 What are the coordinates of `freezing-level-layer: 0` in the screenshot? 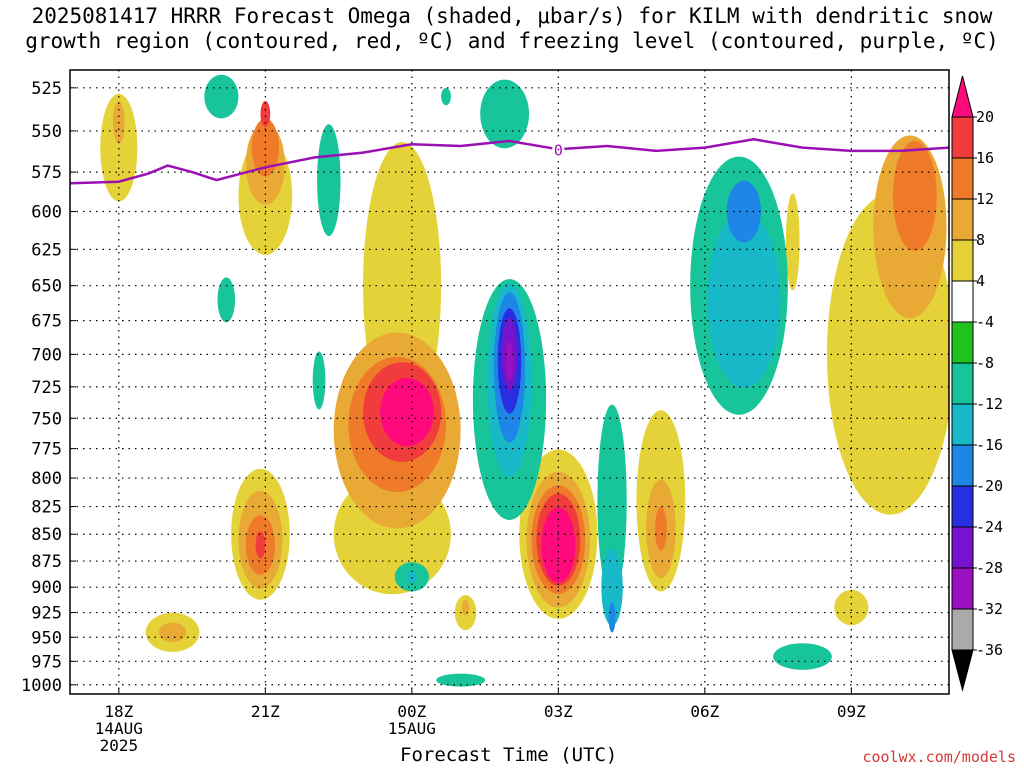 It's located at (509, 161).